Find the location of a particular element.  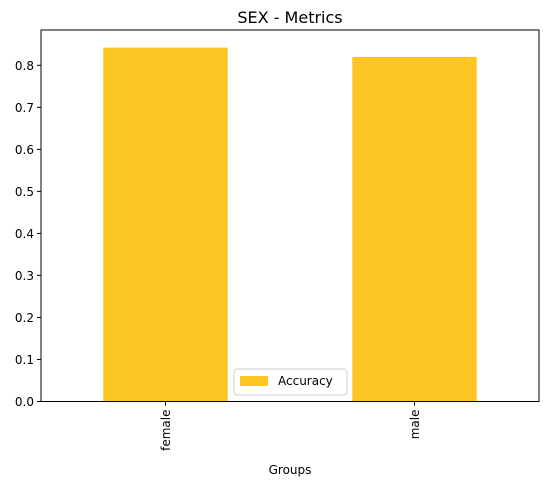

legend: Accuracy is located at coordinates (290, 382).